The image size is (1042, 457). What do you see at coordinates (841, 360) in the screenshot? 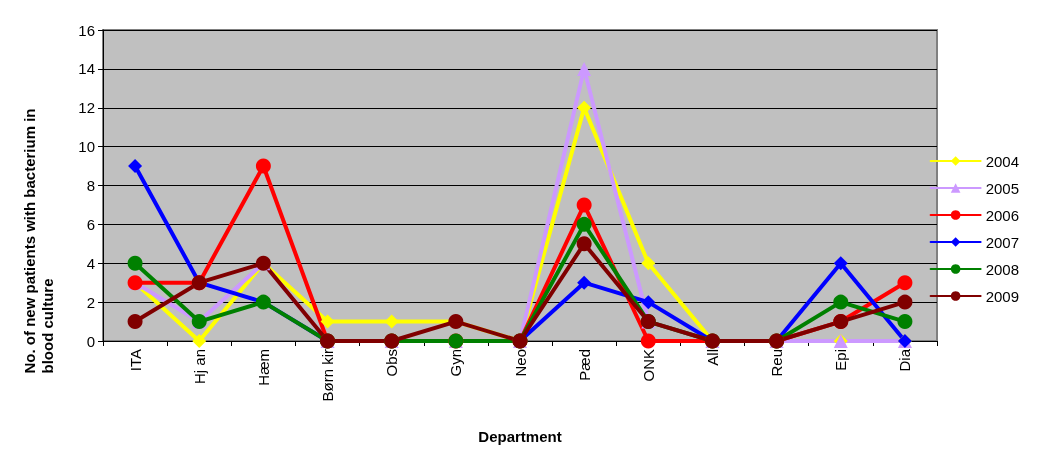
I see `x-tick-label: Epi` at bounding box center [841, 360].